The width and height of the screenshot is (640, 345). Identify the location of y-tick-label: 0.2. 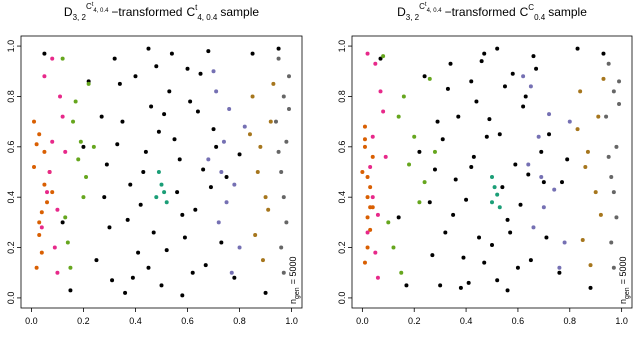
(342, 247).